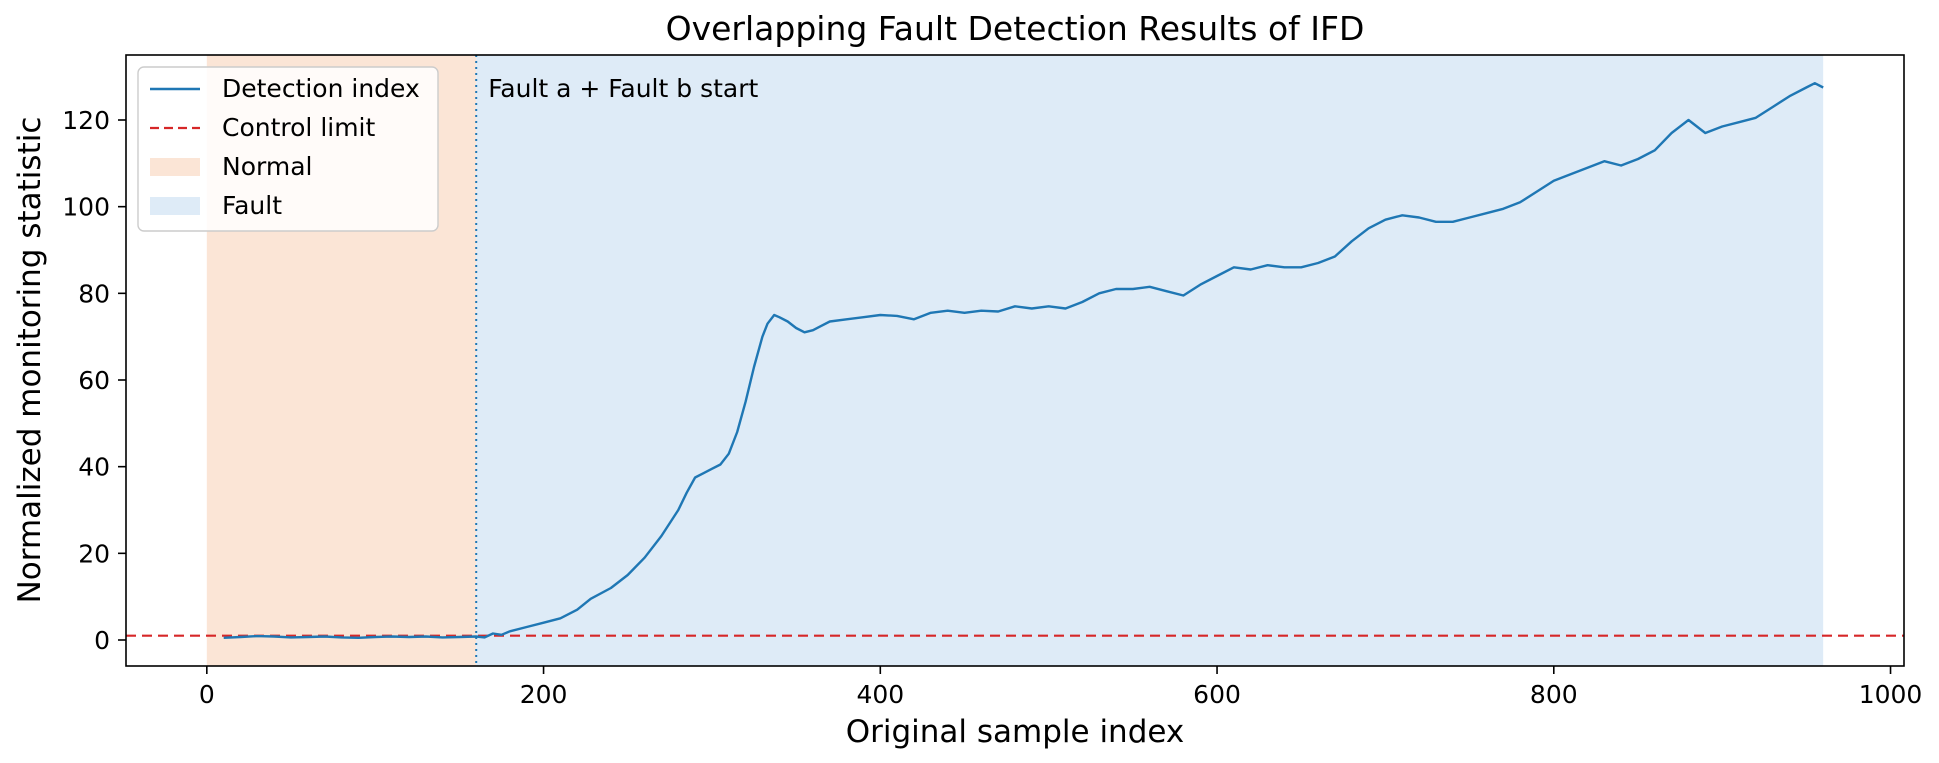  Describe the element at coordinates (1217, 694) in the screenshot. I see `x-tick-label: 600` at that location.